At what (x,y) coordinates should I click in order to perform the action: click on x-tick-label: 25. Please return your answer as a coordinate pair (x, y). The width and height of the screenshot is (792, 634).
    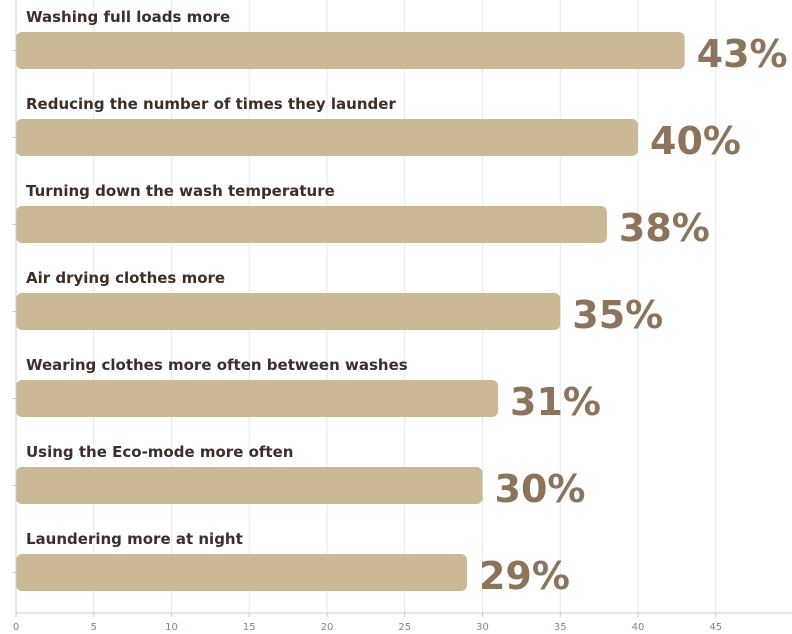
    Looking at the image, I should click on (404, 627).